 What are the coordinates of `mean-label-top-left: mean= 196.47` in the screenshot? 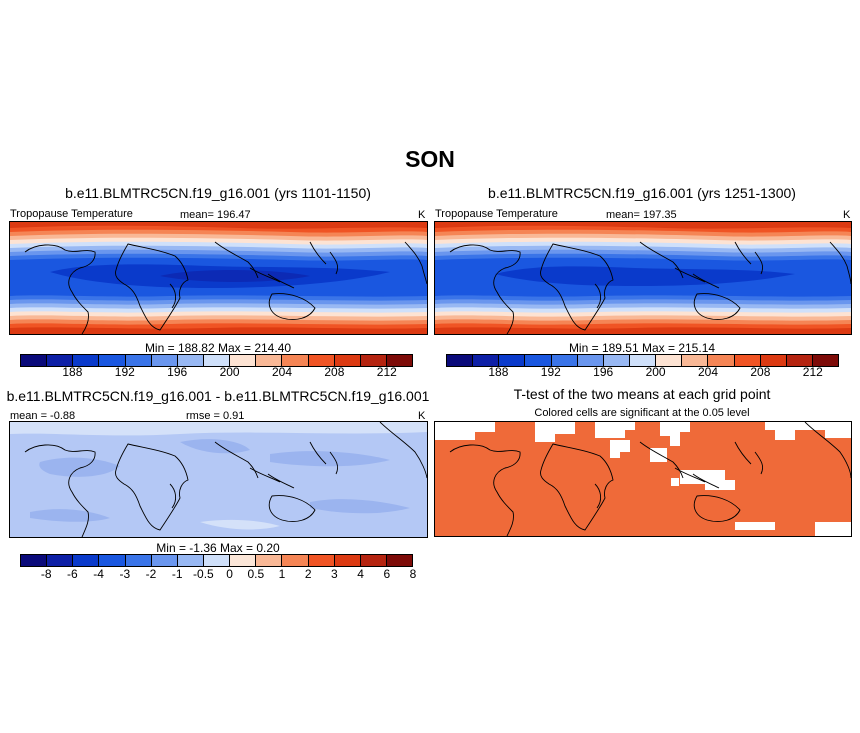 It's located at (215, 215).